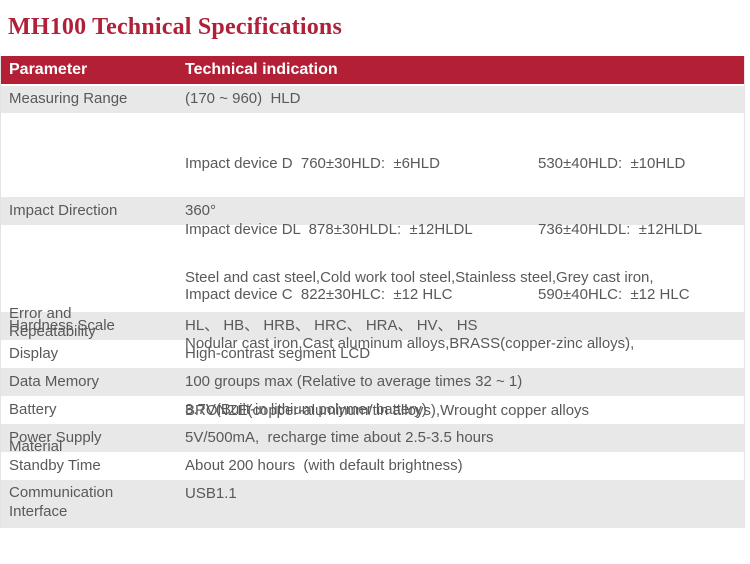 This screenshot has width=750, height=564. What do you see at coordinates (211, 493) in the screenshot?
I see `value-cell: USB1.1` at bounding box center [211, 493].